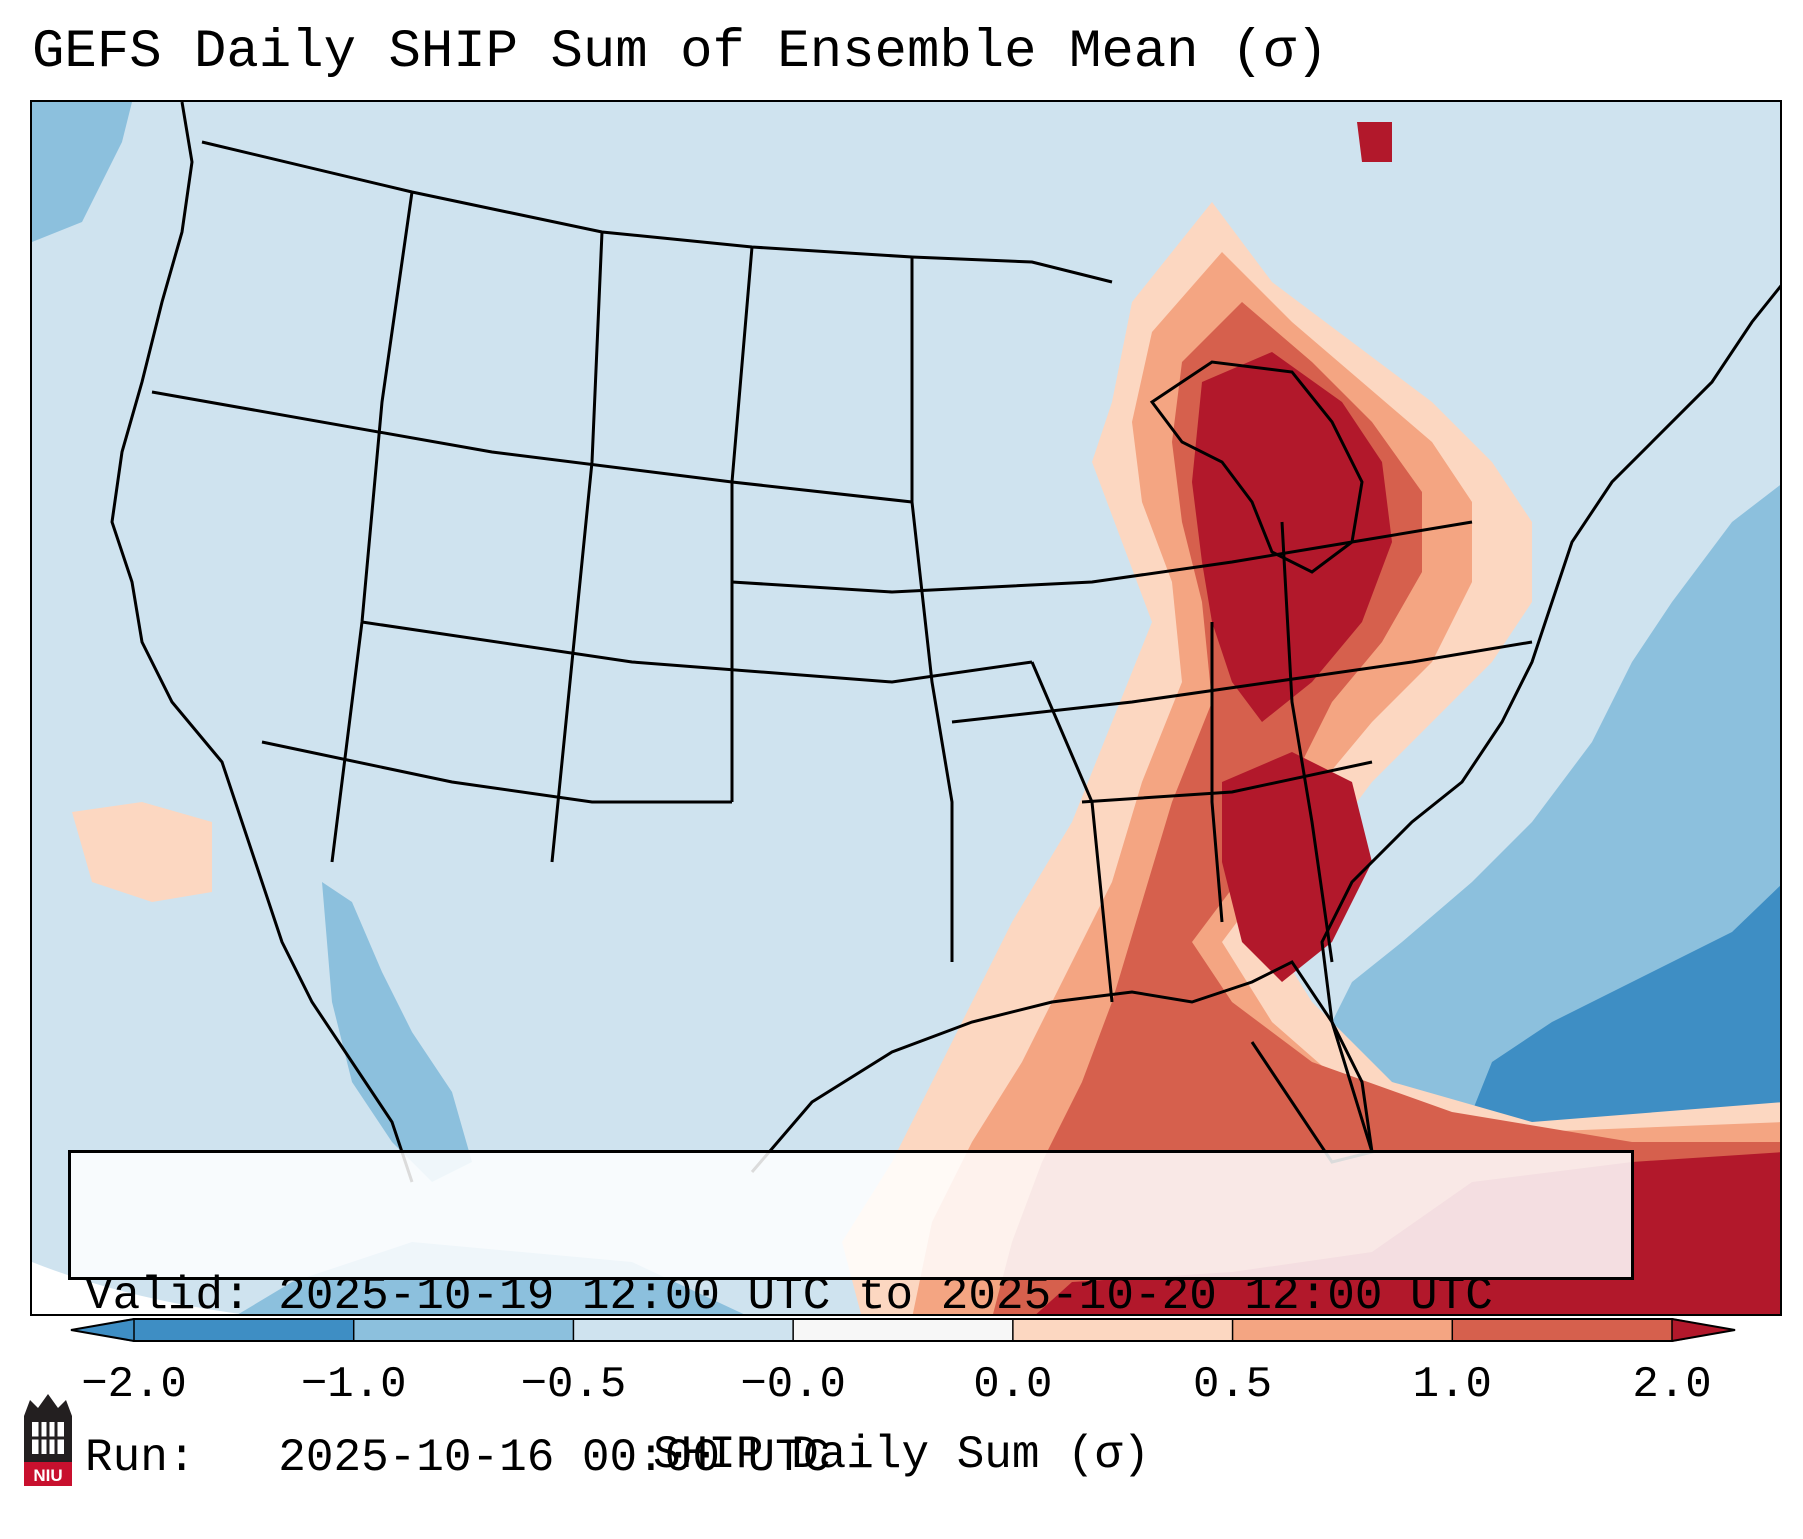 This screenshot has height=1539, width=1803. What do you see at coordinates (48, 1440) in the screenshot?
I see `niu-logo: NIU` at bounding box center [48, 1440].